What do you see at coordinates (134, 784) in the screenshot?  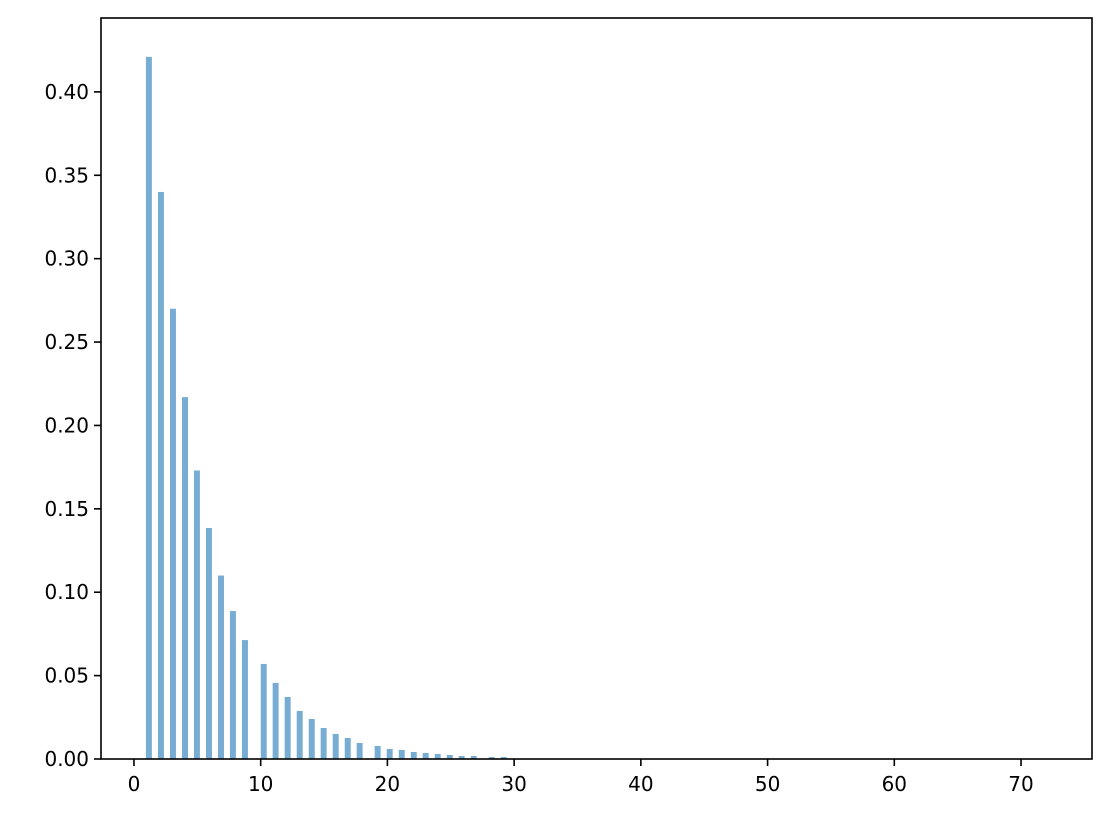 I see `x-tick-label: 0` at bounding box center [134, 784].